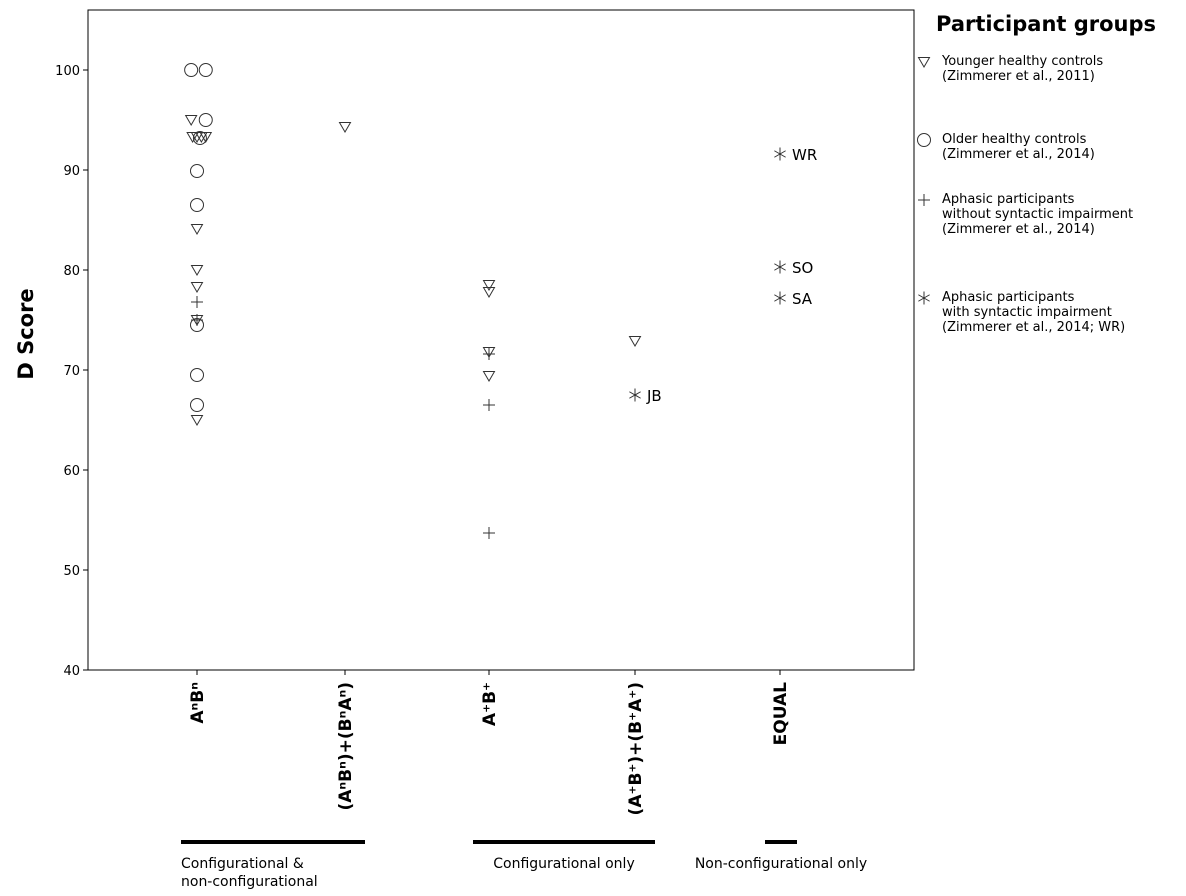 Image resolution: width=1186 pixels, height=896 pixels. Describe the element at coordinates (802, 268) in the screenshot. I see `point-label: SO` at that location.